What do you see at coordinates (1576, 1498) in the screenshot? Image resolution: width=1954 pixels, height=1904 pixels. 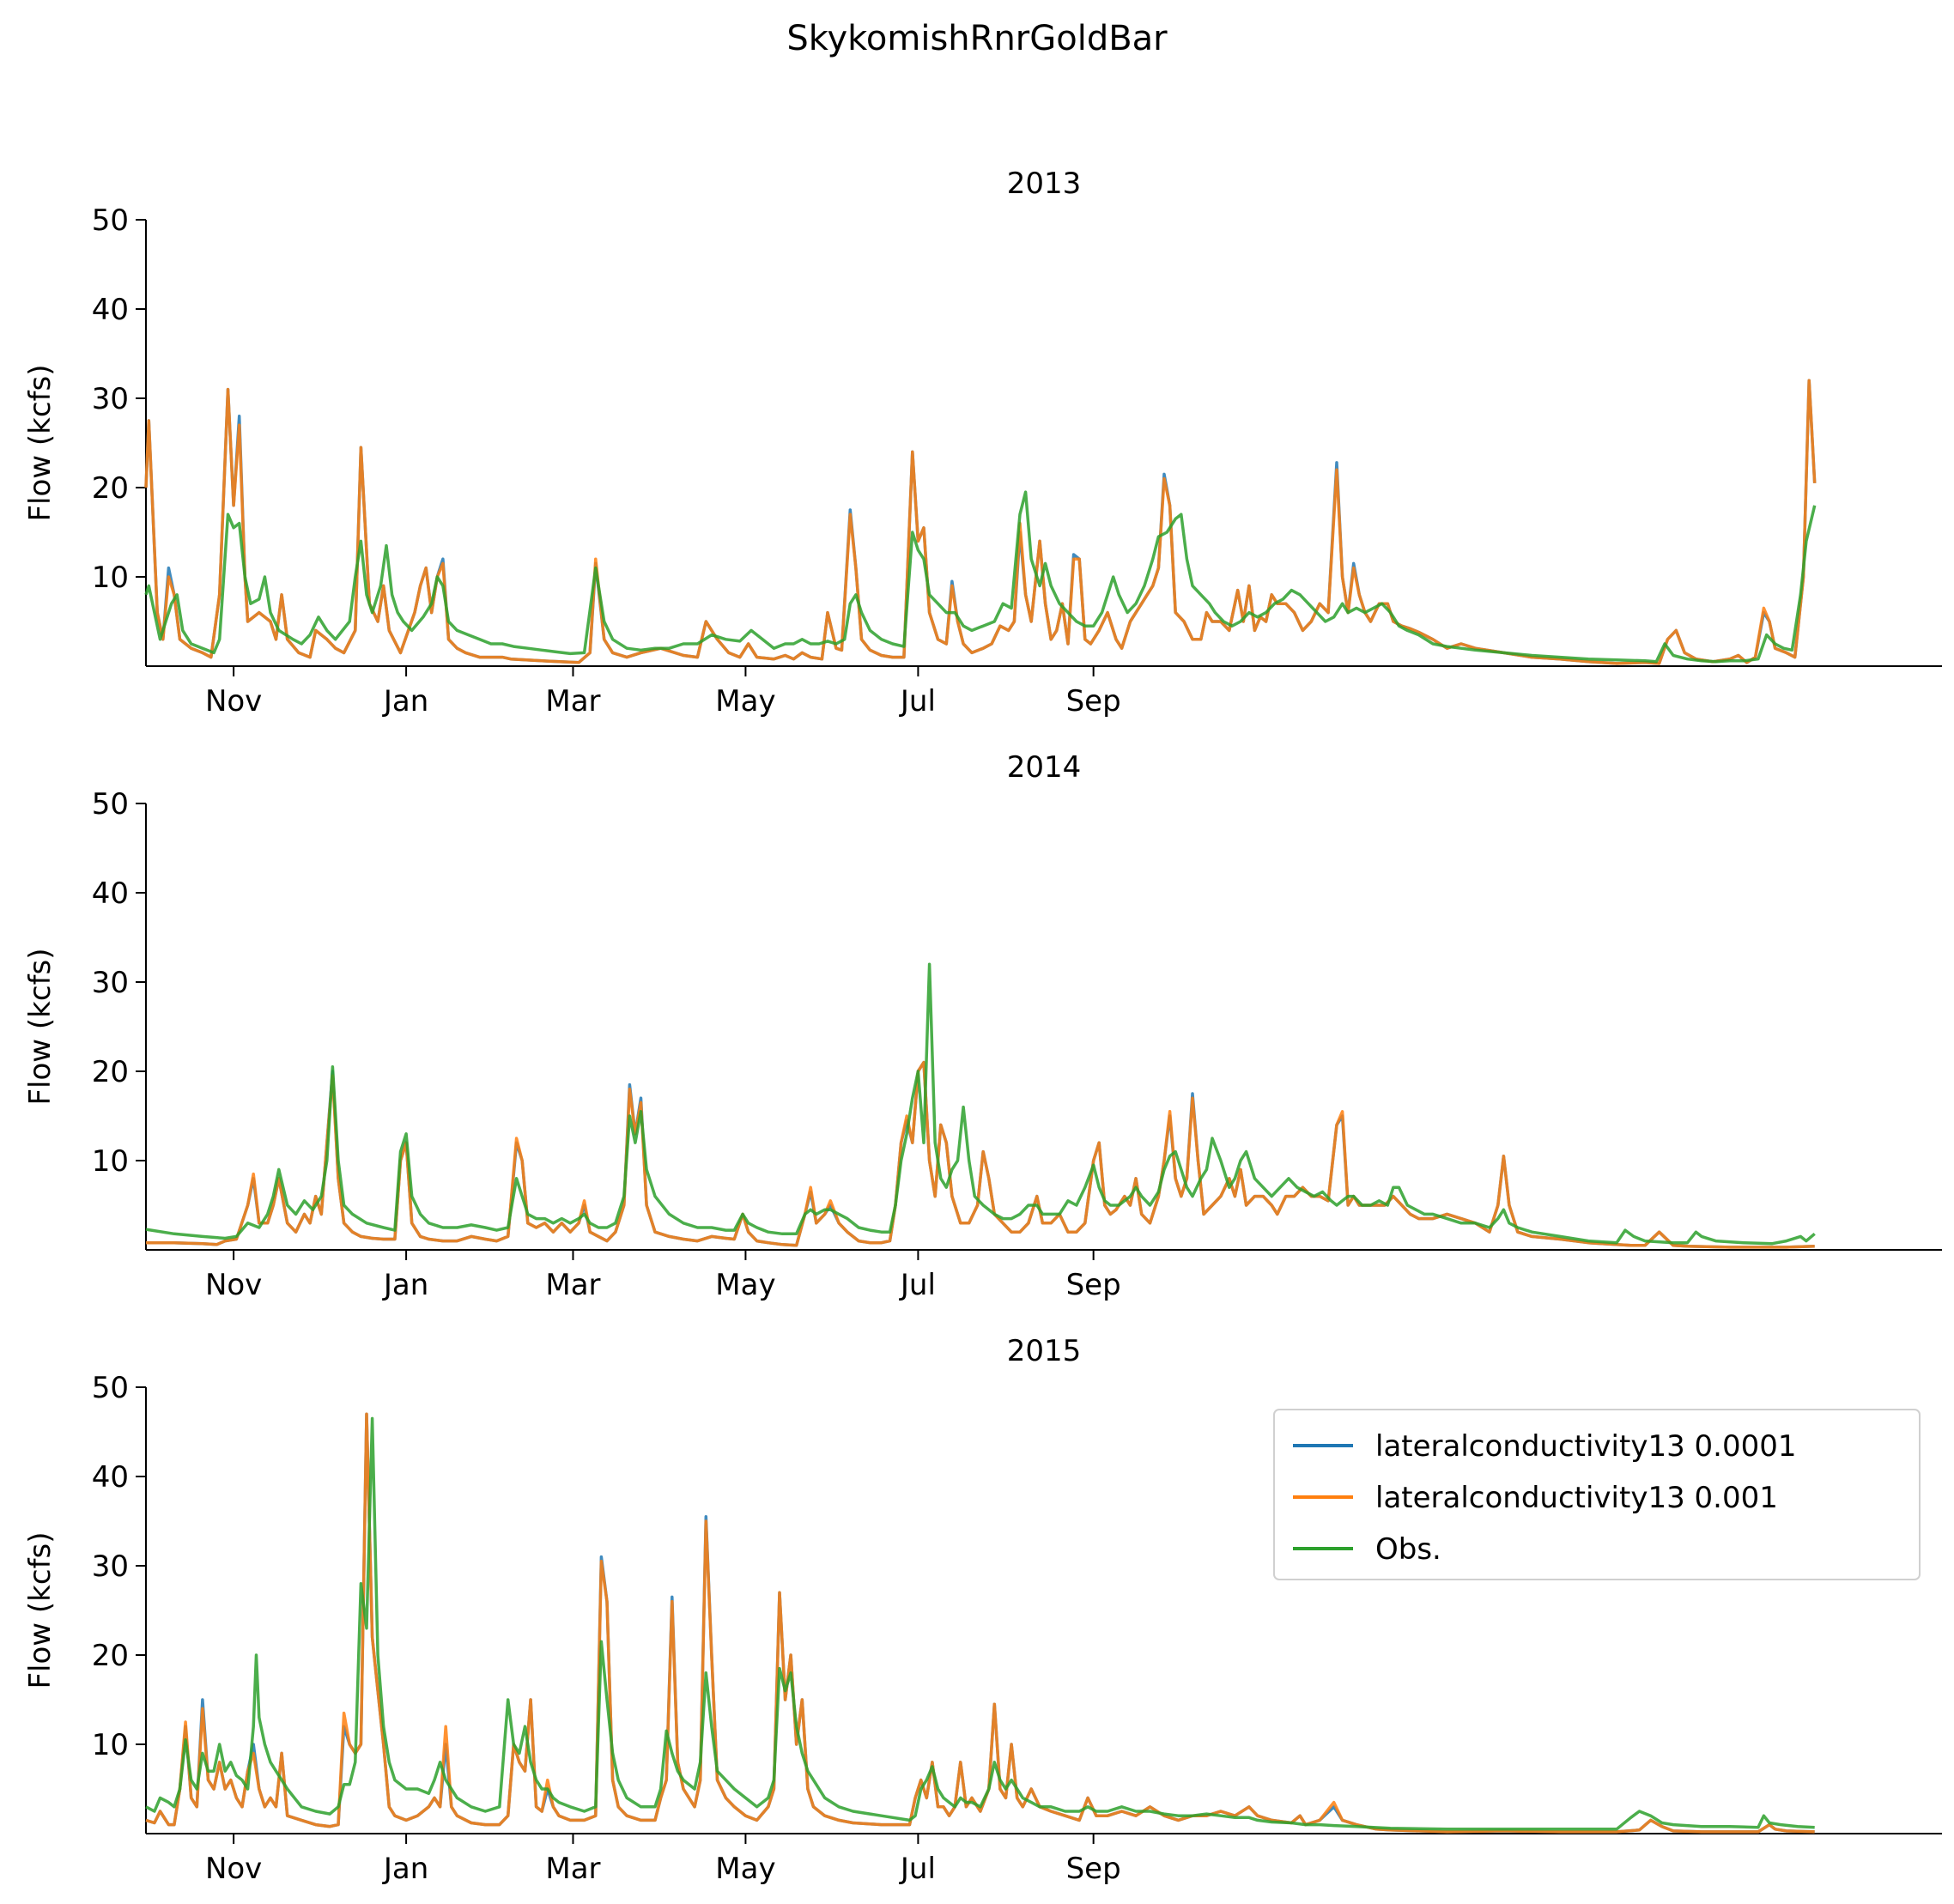 I see `legend-entry: lateralconductivity13 0.001` at bounding box center [1576, 1498].